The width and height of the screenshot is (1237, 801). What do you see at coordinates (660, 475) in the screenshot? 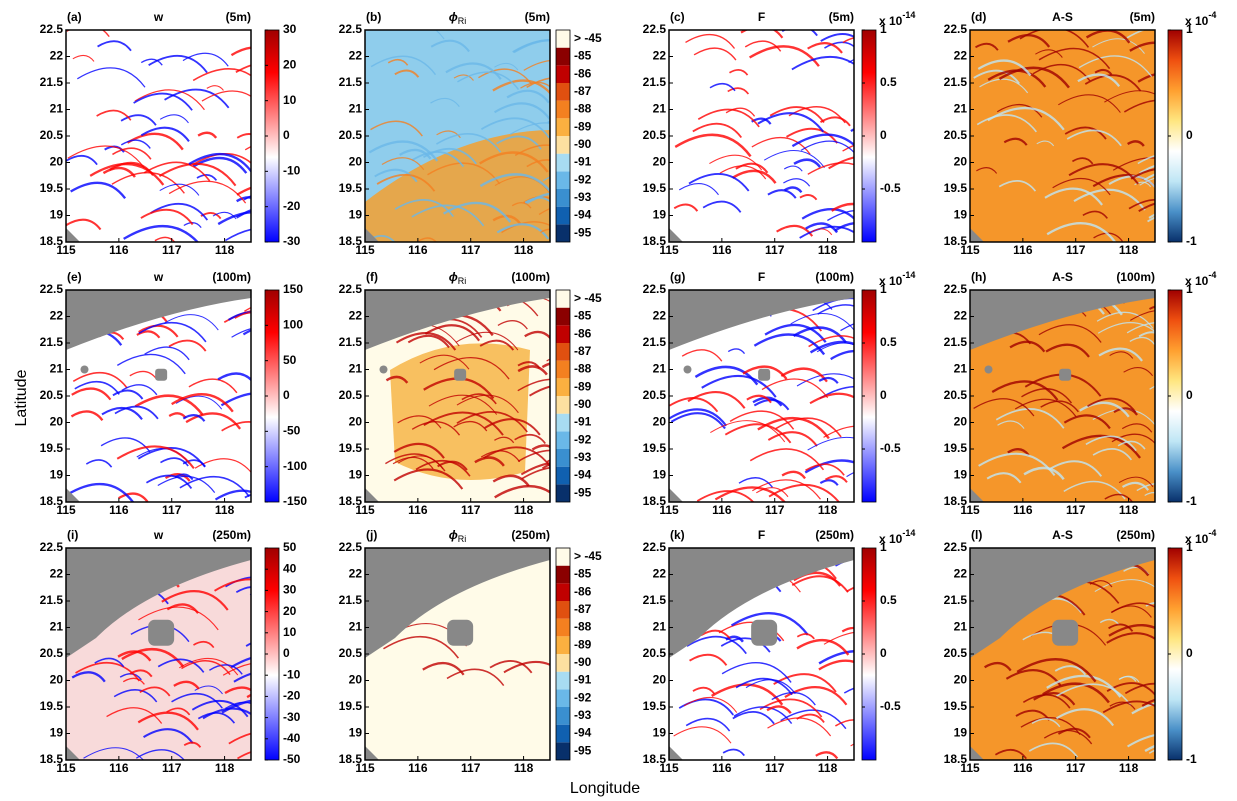
I see `y-tick-label: 19` at bounding box center [660, 475].